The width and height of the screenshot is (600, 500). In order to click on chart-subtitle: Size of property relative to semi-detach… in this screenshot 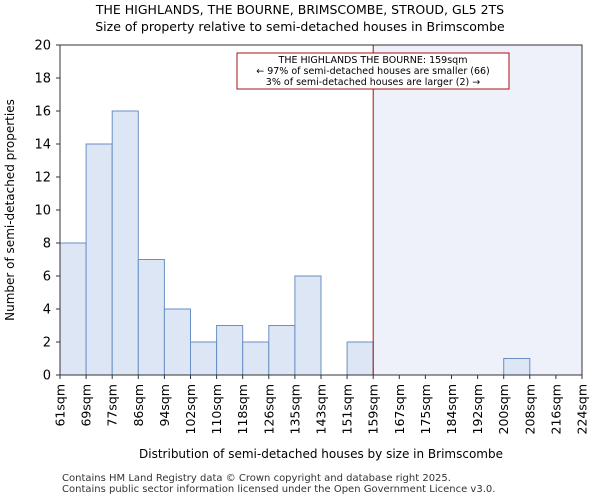, I will do `click(300, 26)`.